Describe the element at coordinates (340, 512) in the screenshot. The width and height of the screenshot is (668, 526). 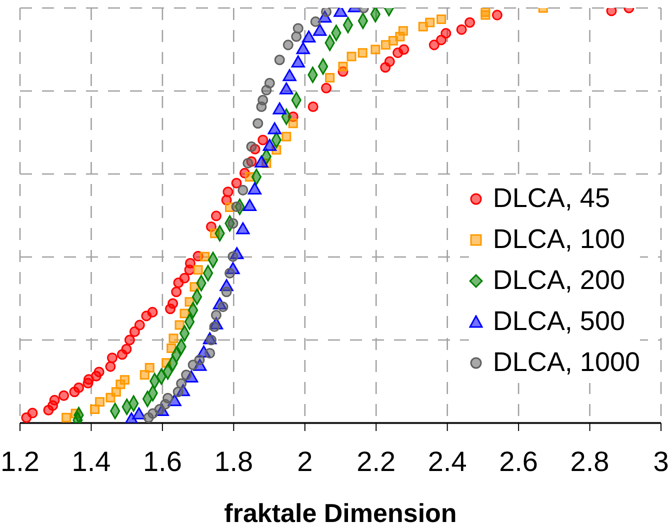
I see `x-axis-title: fraktale Dimension` at that location.